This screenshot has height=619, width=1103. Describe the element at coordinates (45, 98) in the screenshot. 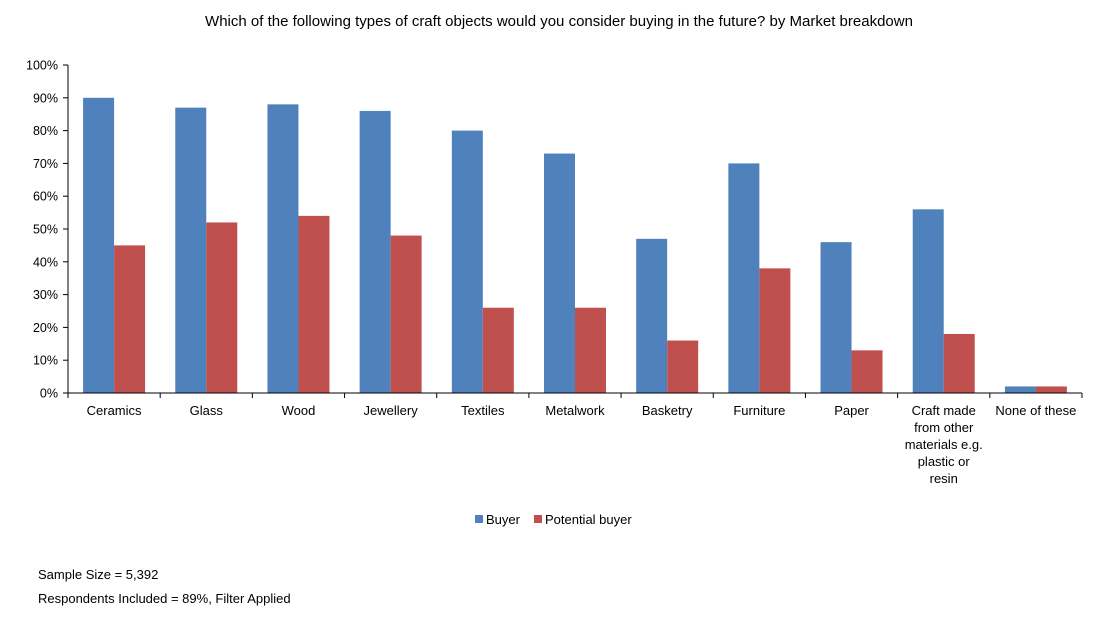

I see `y-tick-label: 90%` at that location.